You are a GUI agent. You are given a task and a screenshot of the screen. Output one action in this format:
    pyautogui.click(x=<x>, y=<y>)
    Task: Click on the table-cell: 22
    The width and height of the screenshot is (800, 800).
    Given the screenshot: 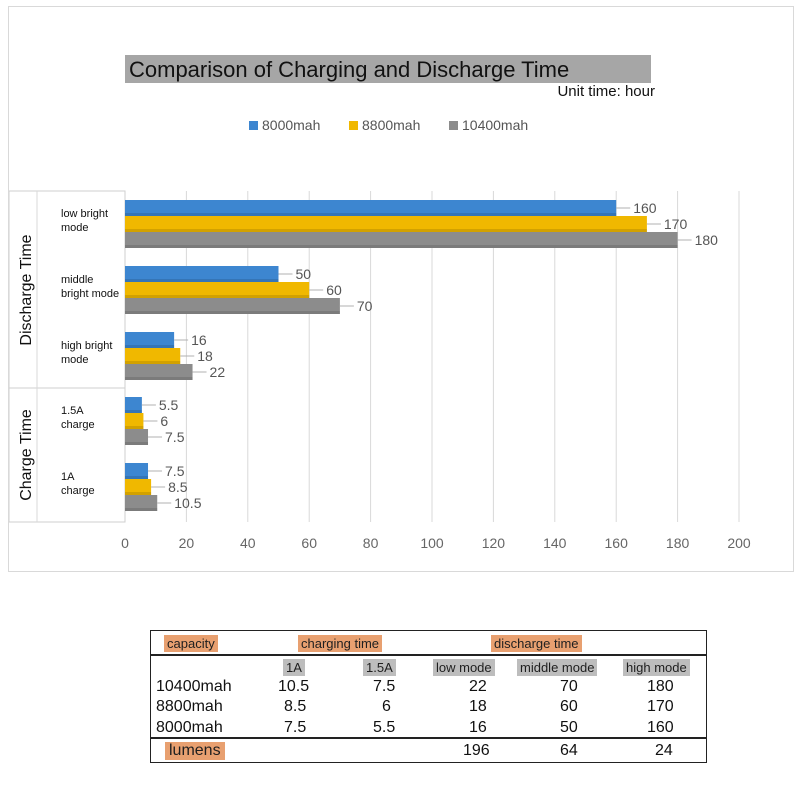 What is the action you would take?
    pyautogui.click(x=478, y=686)
    